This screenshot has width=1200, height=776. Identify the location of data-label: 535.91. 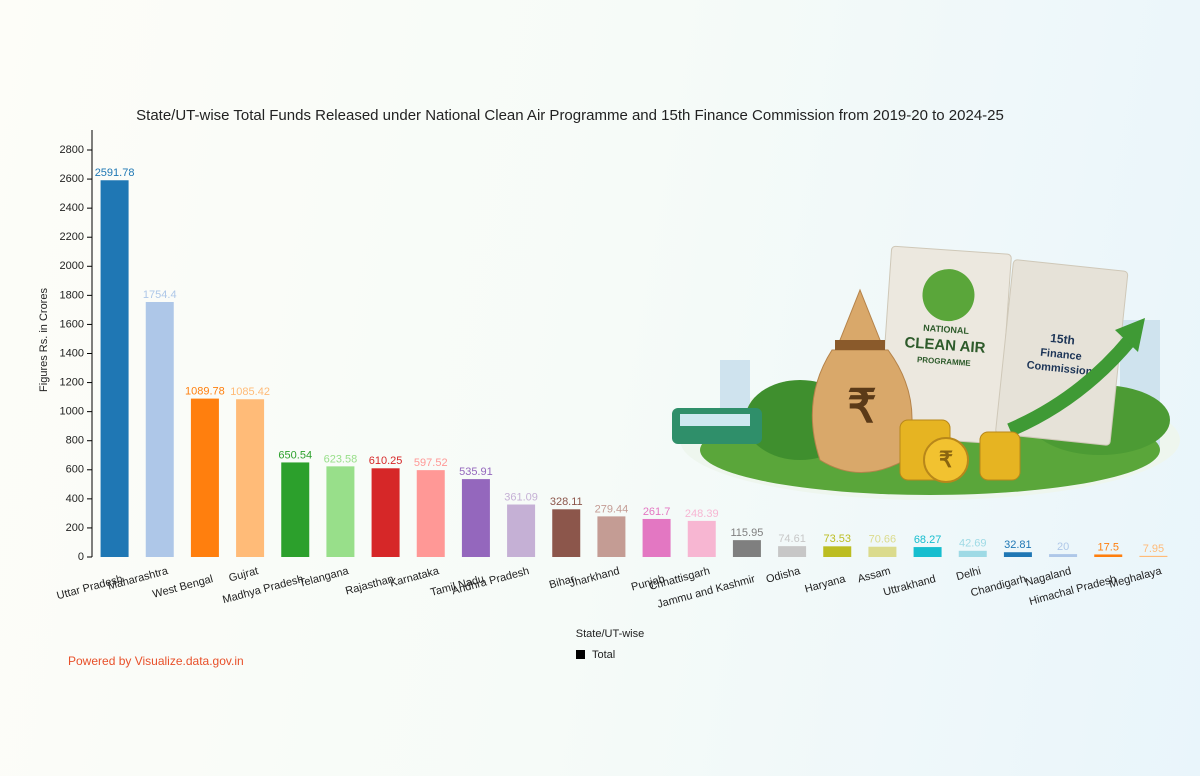
(476, 472).